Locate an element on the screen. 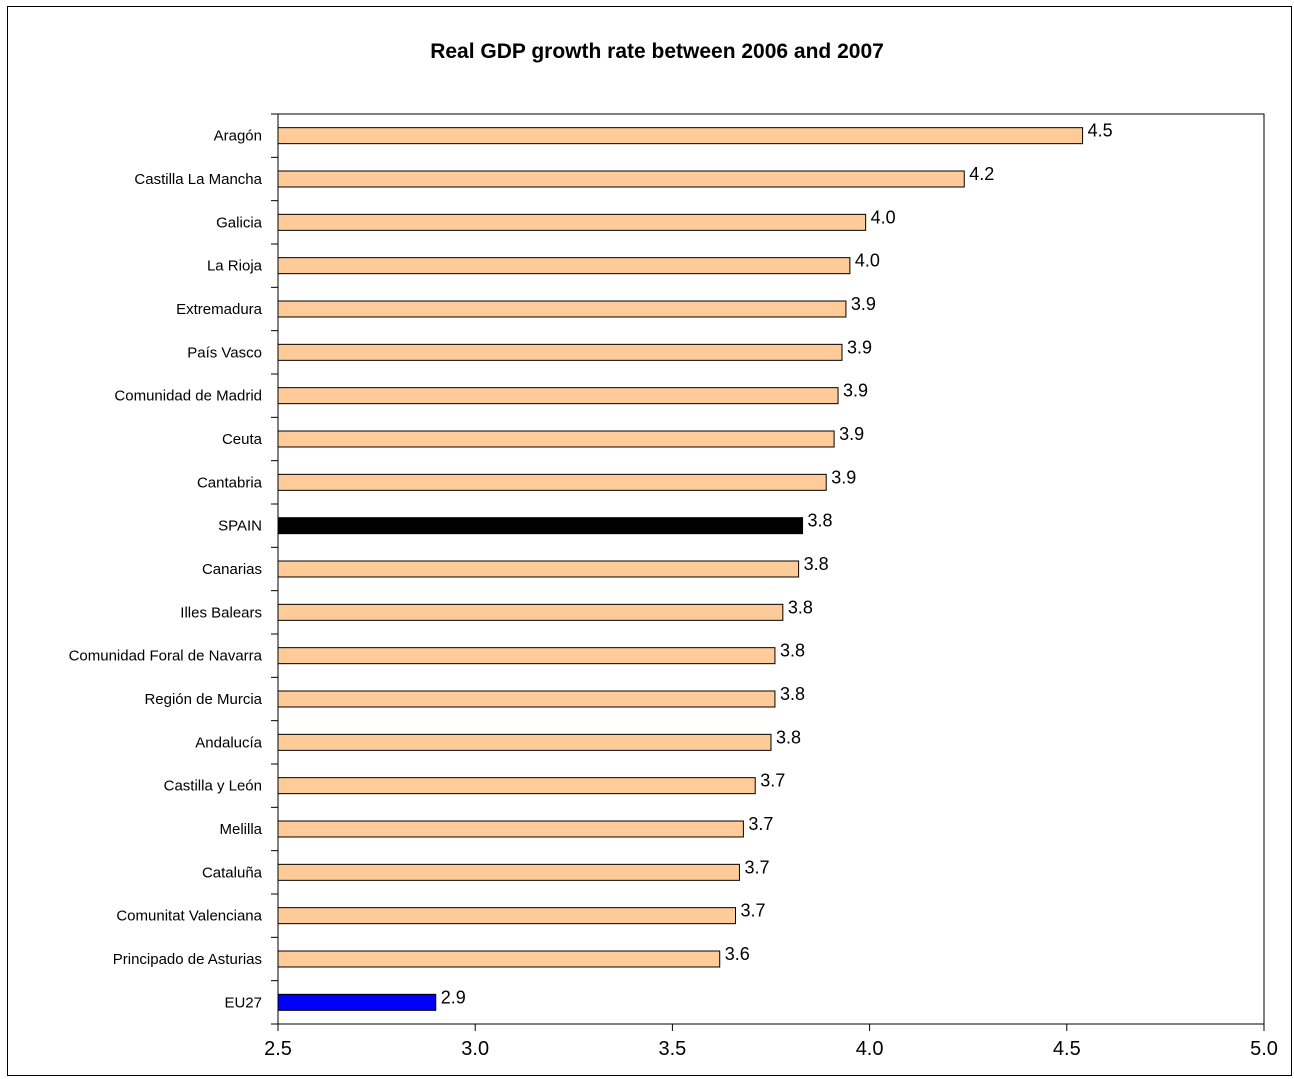 The height and width of the screenshot is (1079, 1294). category-label: Comunitat Valenciana is located at coordinates (189, 916).